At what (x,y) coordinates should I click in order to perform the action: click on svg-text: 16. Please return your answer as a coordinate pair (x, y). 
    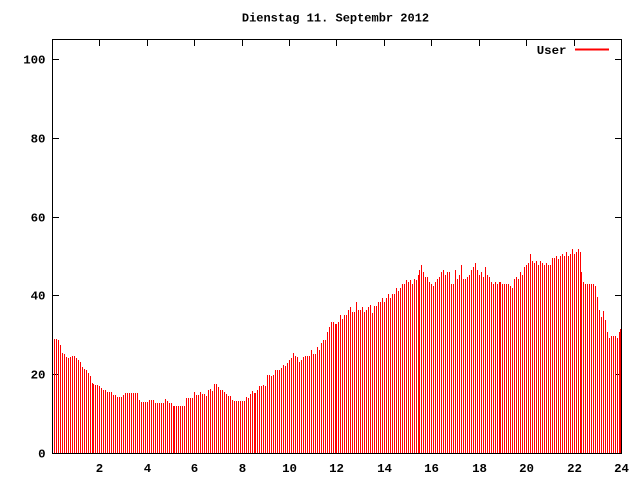
    Looking at the image, I should click on (431, 469).